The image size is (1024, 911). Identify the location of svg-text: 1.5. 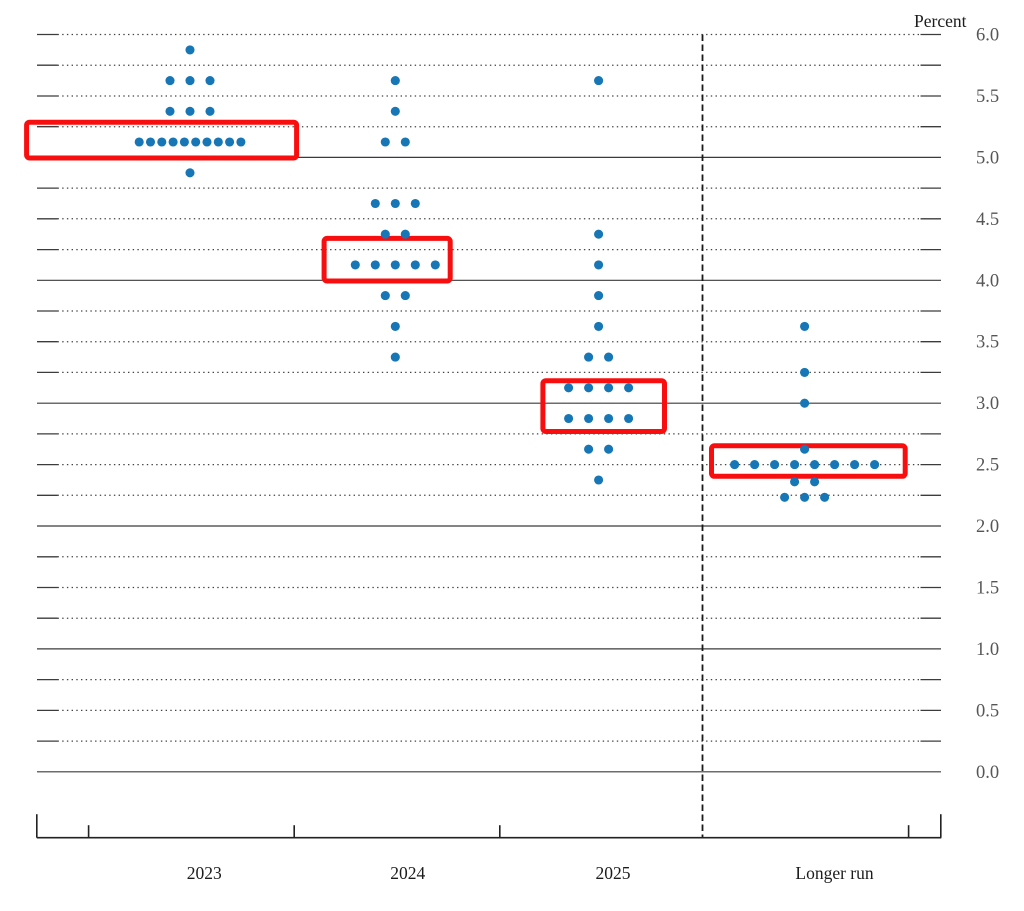
(987, 589).